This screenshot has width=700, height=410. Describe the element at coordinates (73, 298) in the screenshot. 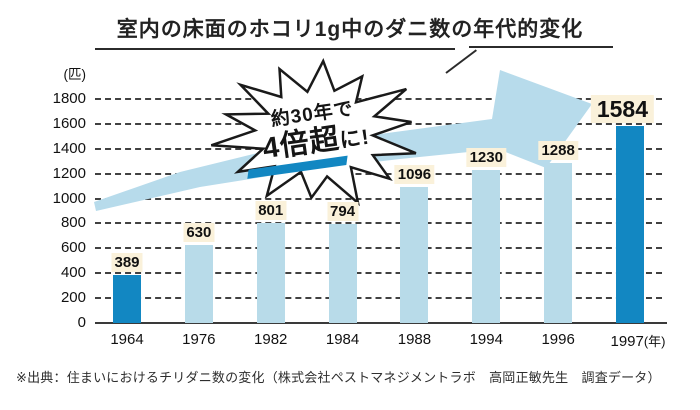

I see `y-tick-label: 200` at that location.